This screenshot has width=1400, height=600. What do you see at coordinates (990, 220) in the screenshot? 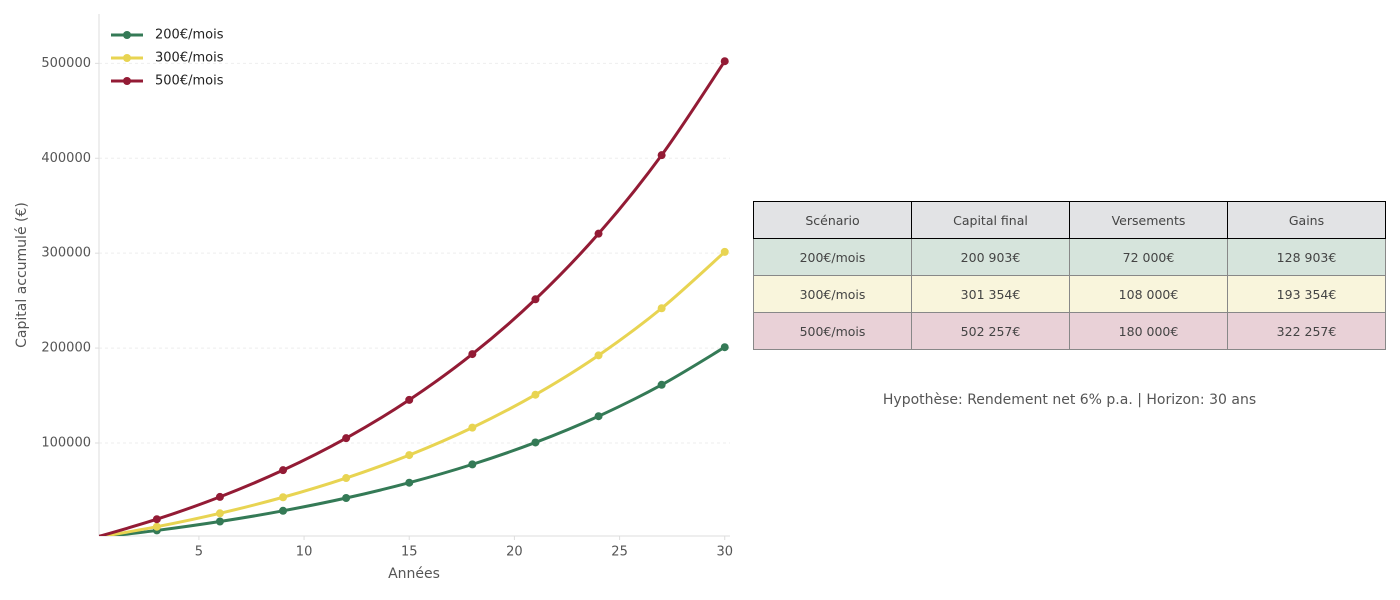
I see `header-cell: Capital final` at bounding box center [990, 220].